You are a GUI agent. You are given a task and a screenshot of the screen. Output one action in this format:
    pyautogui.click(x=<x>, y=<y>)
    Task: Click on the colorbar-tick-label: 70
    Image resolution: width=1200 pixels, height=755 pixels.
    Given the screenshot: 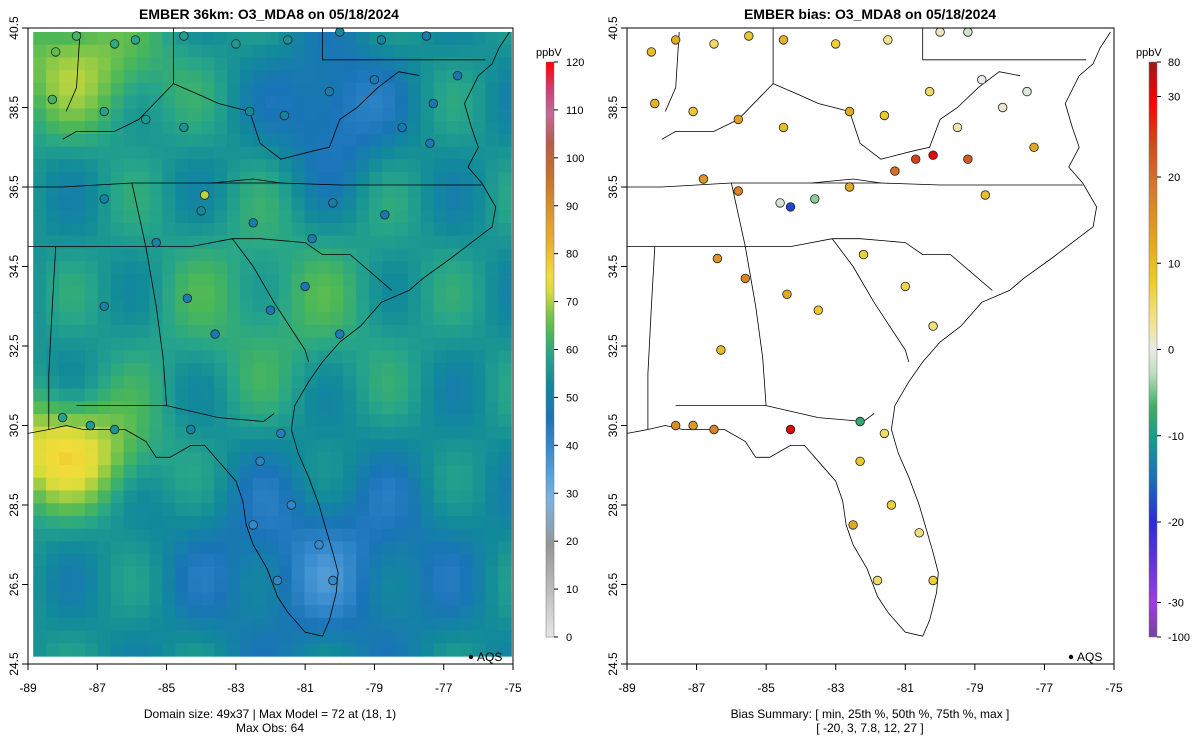 What is the action you would take?
    pyautogui.click(x=572, y=303)
    